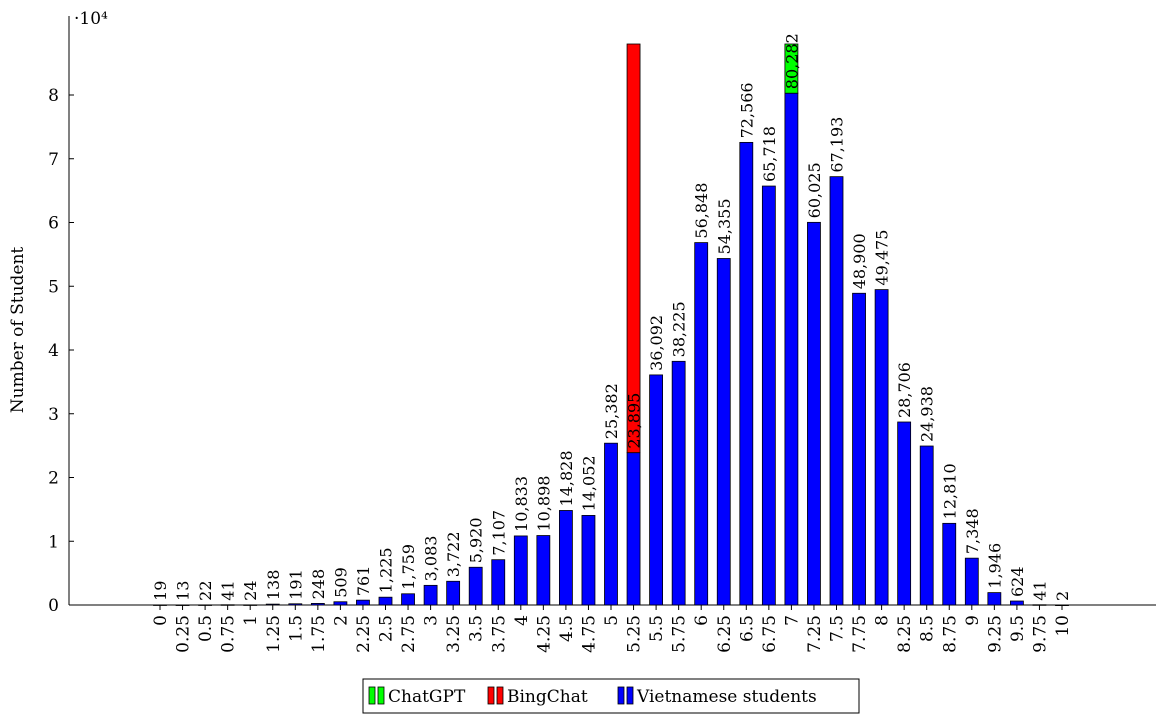 The height and width of the screenshot is (721, 1156). What do you see at coordinates (53, 96) in the screenshot?
I see `y-tick-label: 8` at bounding box center [53, 96].